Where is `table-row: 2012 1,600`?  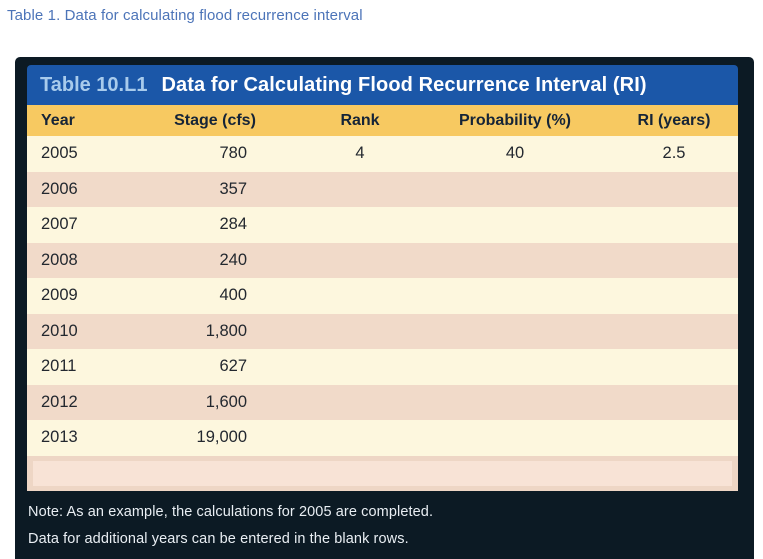
table-row: 2012 1,600 is located at coordinates (382, 402).